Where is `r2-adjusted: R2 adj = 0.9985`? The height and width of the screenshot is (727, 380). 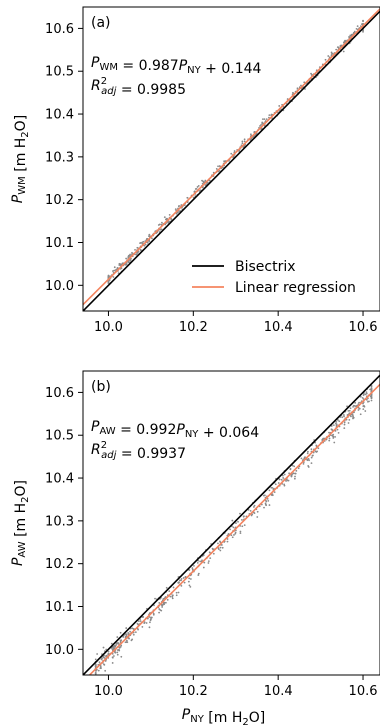 r2-adjusted: R2 adj = 0.9985 is located at coordinates (138, 87).